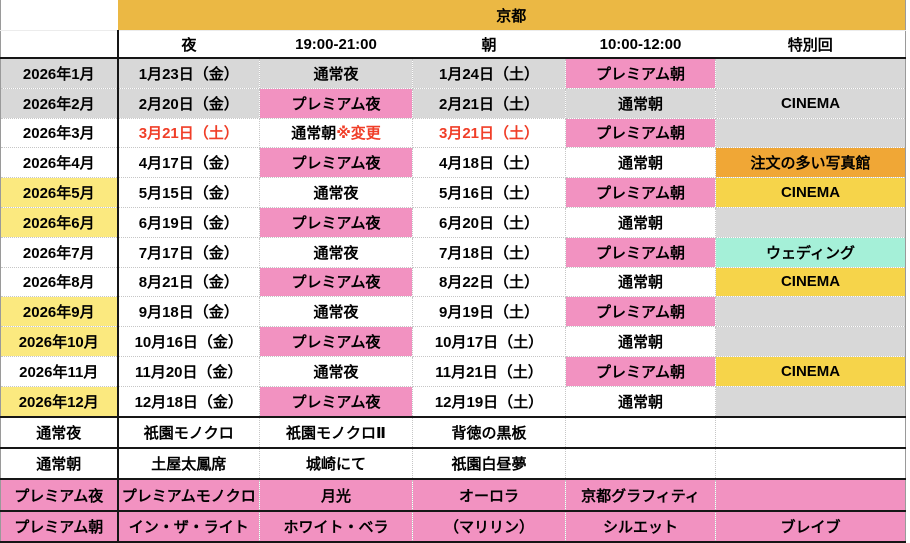 The height and width of the screenshot is (543, 910). I want to click on month-cell: 2026年7月, so click(59, 252).